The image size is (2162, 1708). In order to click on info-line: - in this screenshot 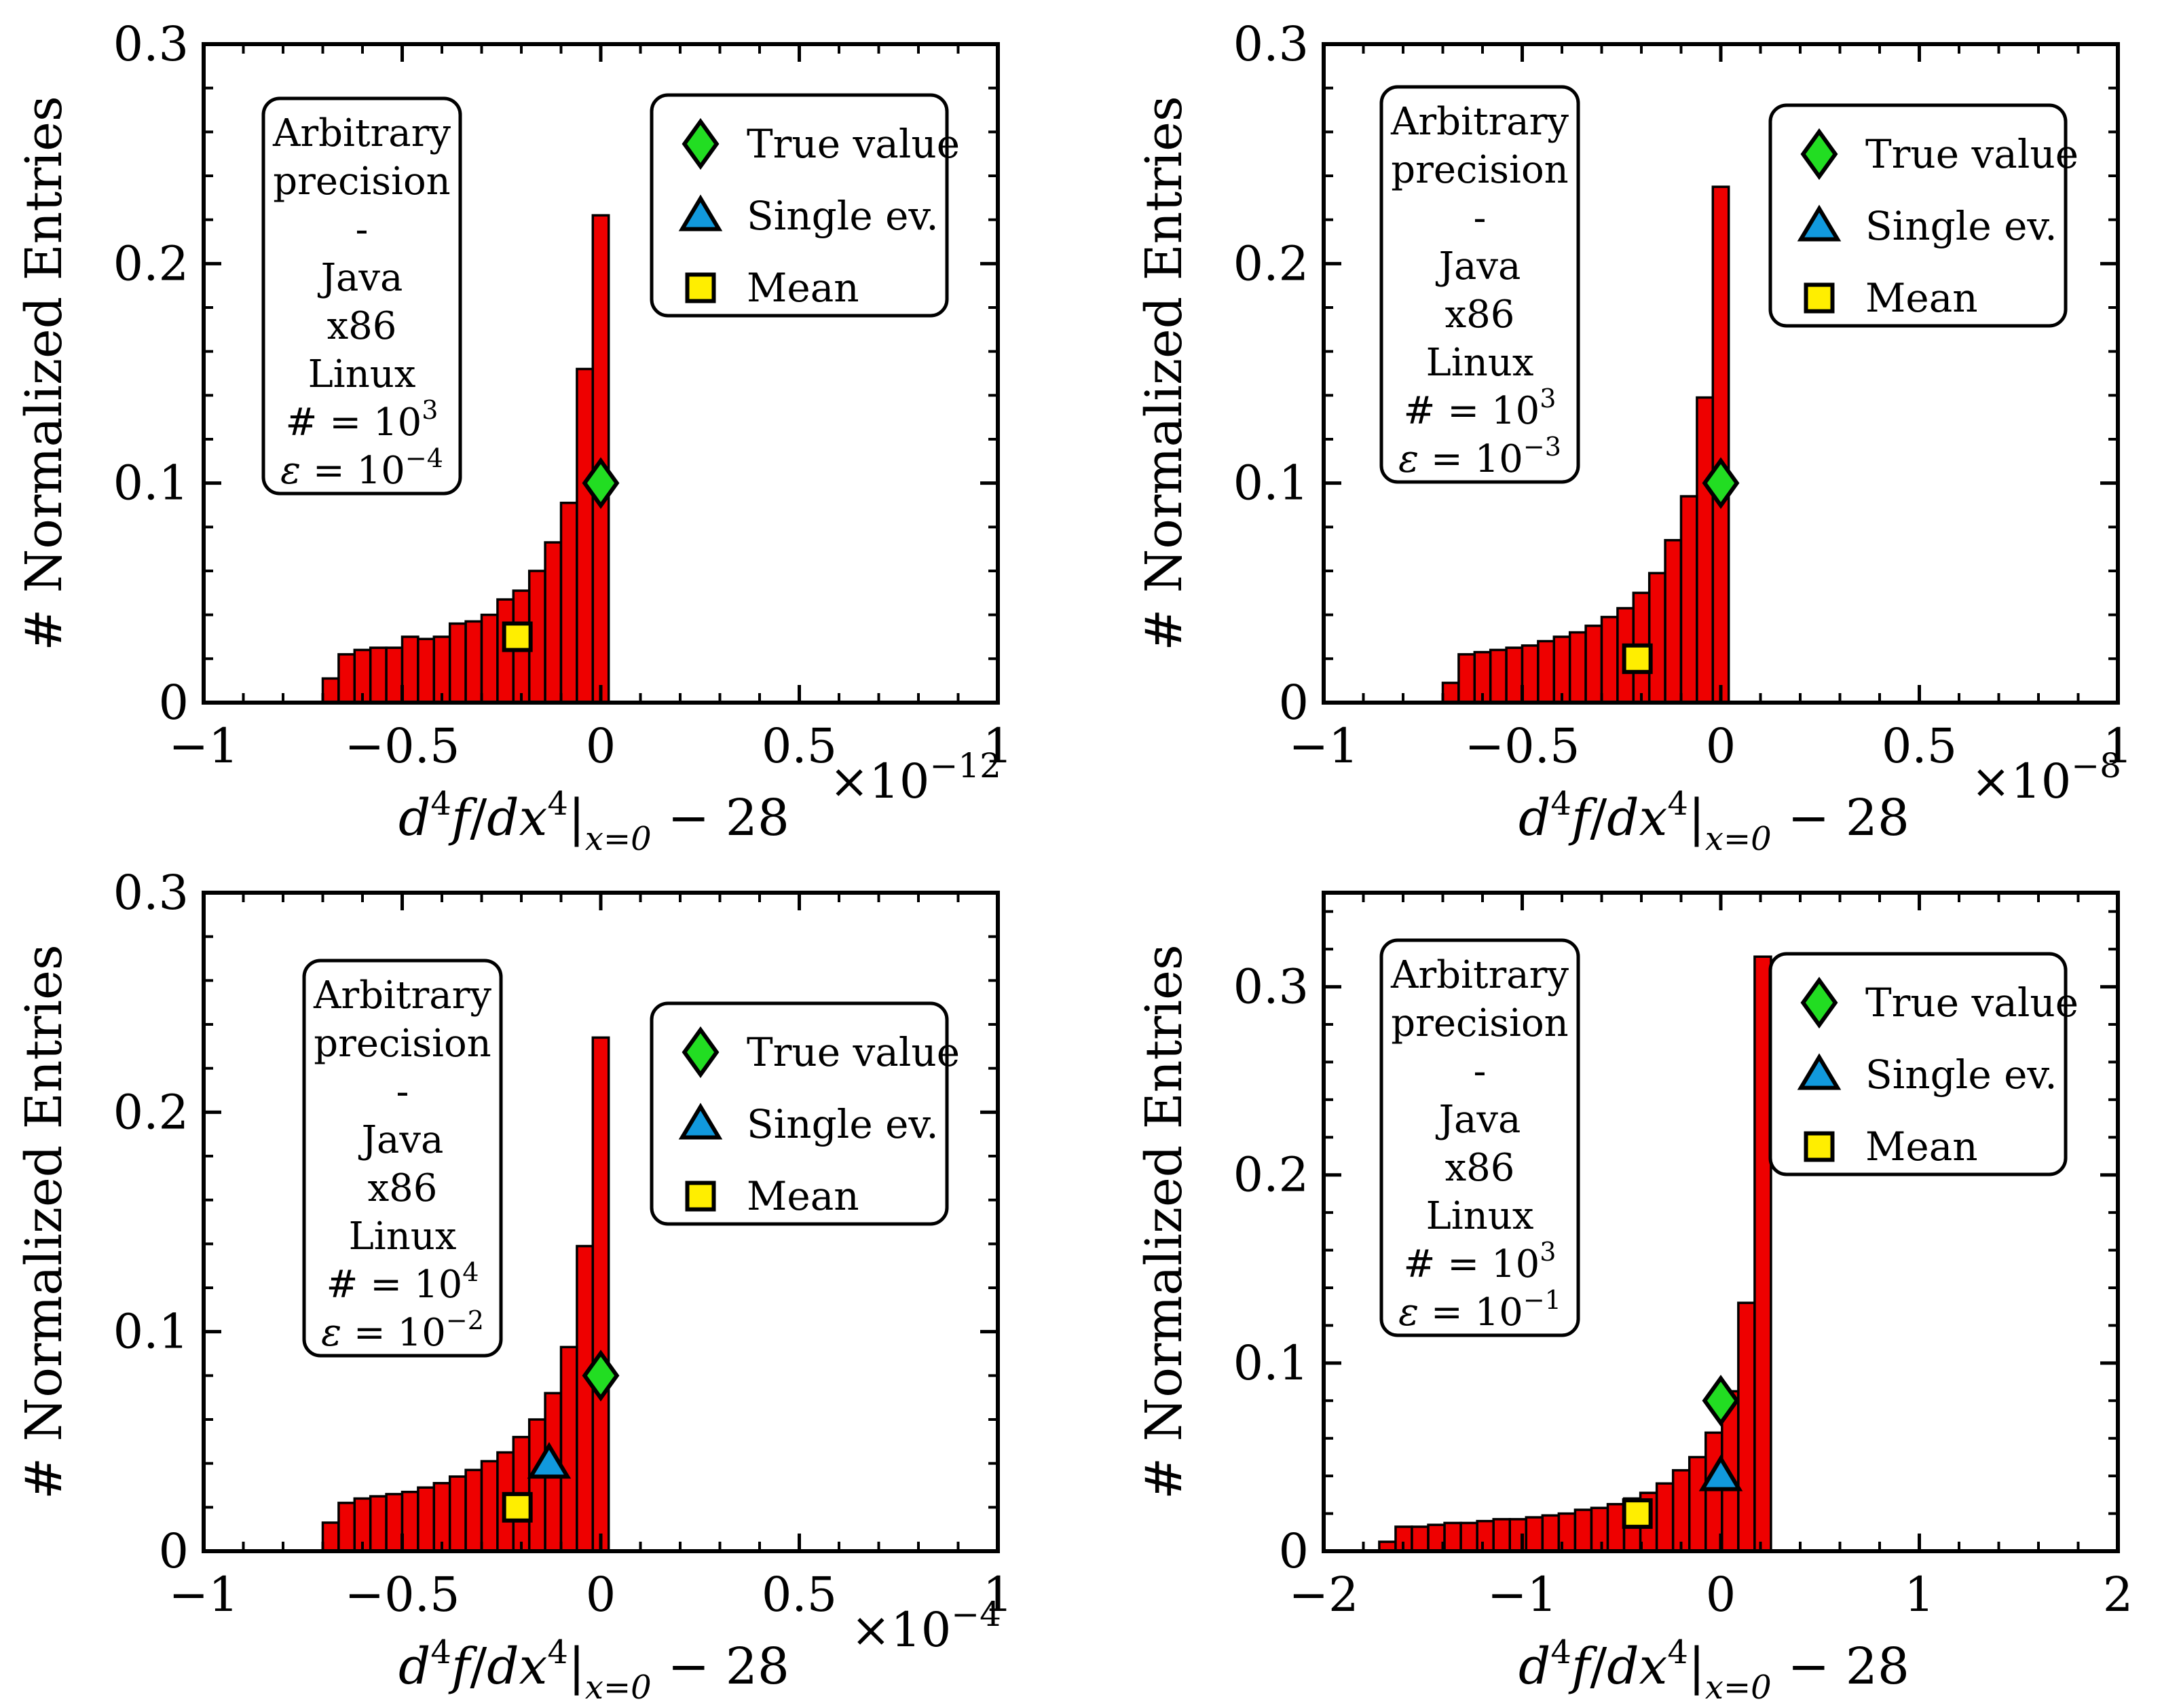, I will do `click(362, 230)`.